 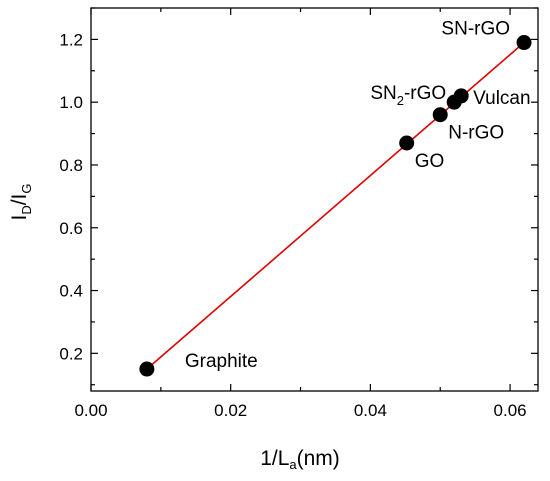 What do you see at coordinates (501, 98) in the screenshot?
I see `point-label: Vulcan` at bounding box center [501, 98].